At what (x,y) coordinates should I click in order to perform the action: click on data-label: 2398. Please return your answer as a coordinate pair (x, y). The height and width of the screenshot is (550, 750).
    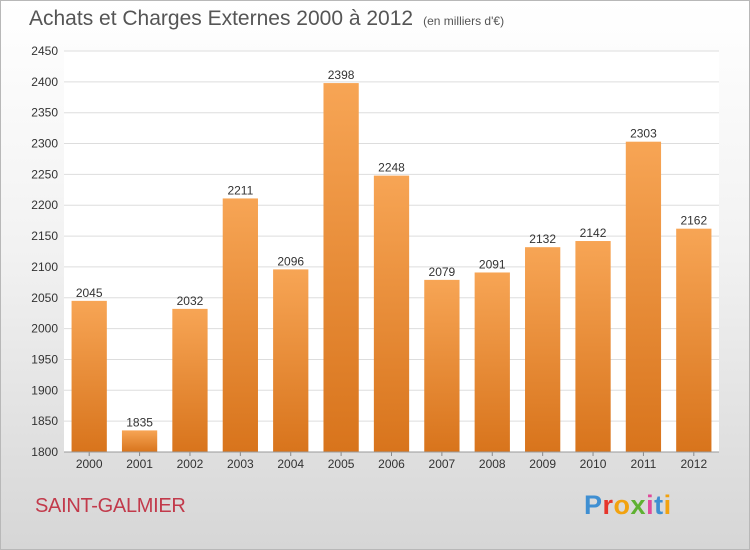
    Looking at the image, I should click on (341, 75).